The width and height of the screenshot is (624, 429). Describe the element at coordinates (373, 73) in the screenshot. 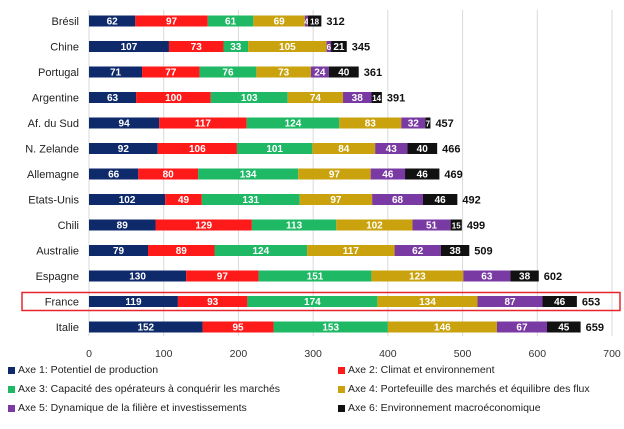

I see `total-label: 361` at that location.